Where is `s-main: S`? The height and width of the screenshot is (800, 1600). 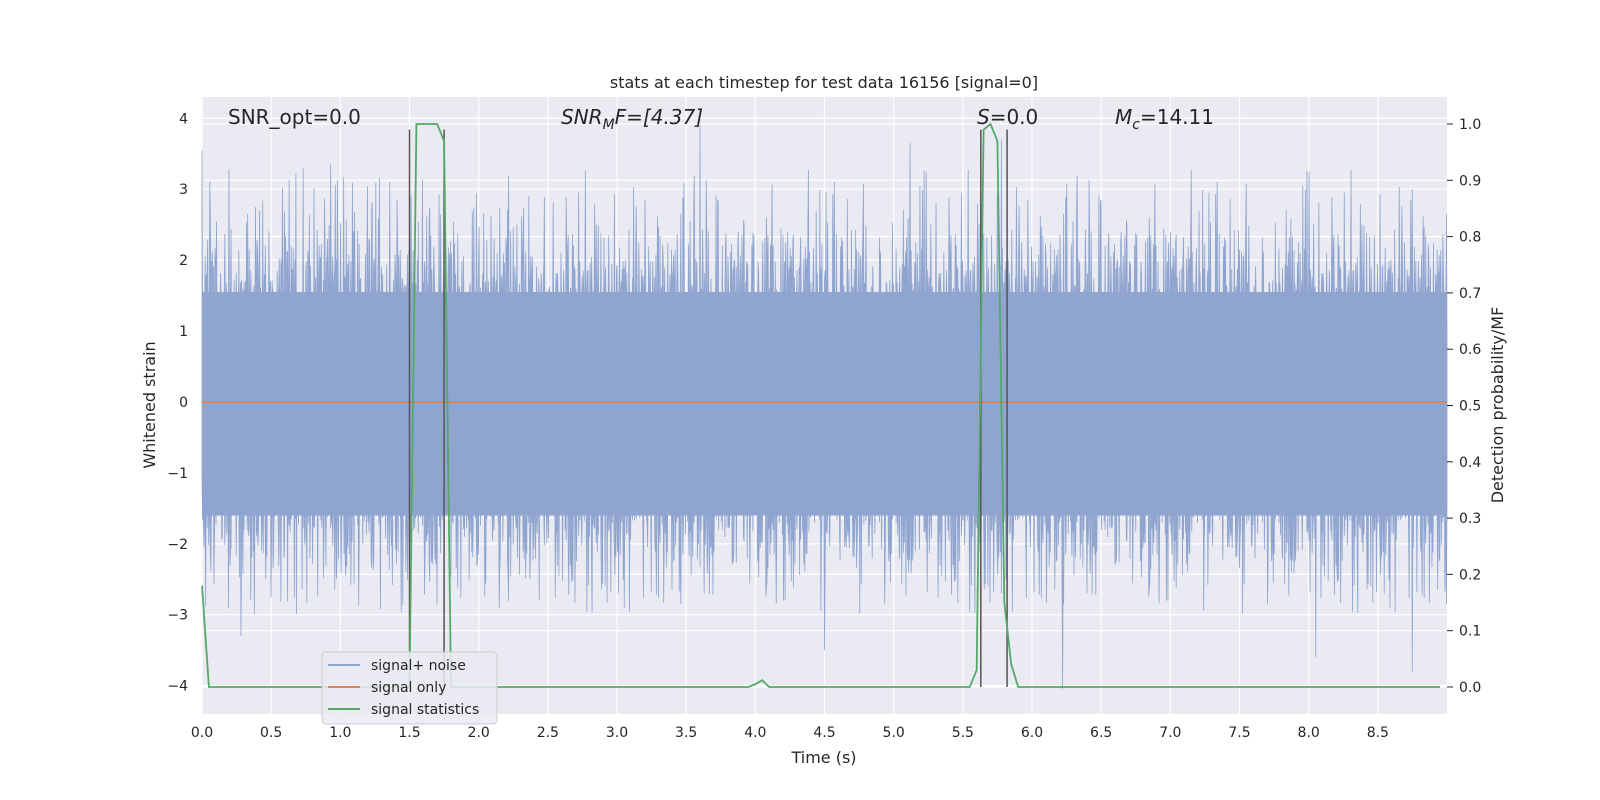
s-main: S is located at coordinates (983, 117).